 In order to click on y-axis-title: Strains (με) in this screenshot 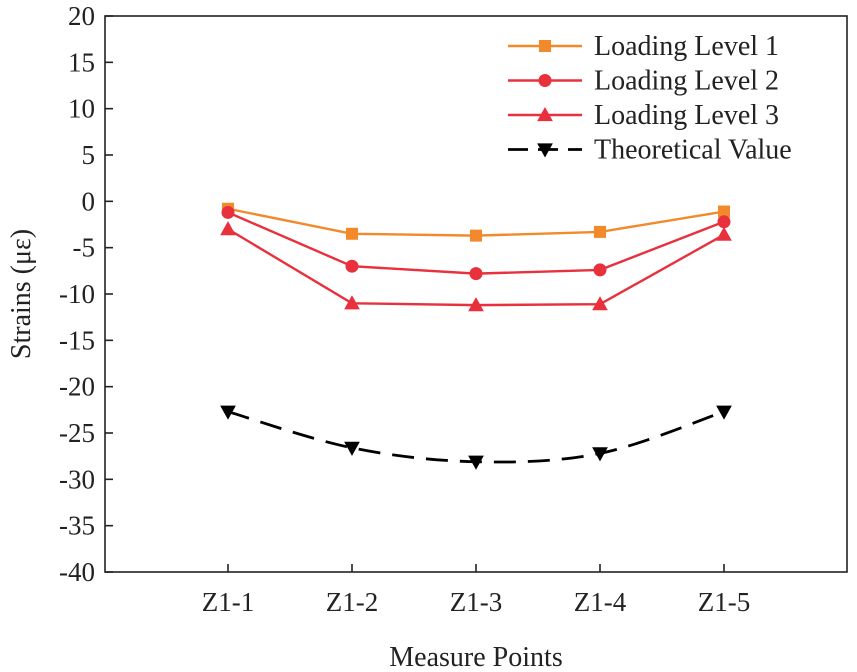, I will do `click(21, 294)`.